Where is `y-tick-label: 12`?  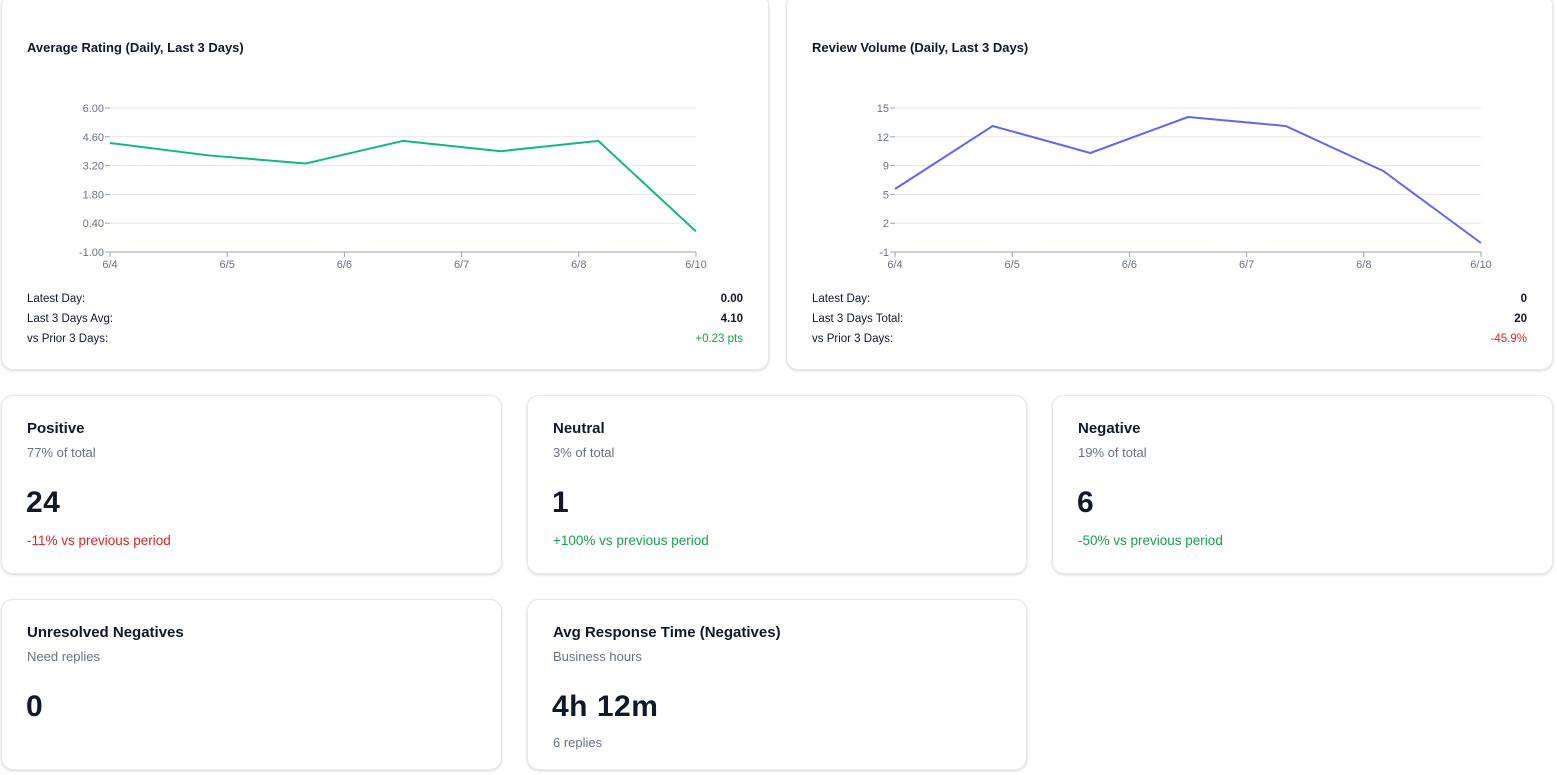
y-tick-label: 12 is located at coordinates (883, 138).